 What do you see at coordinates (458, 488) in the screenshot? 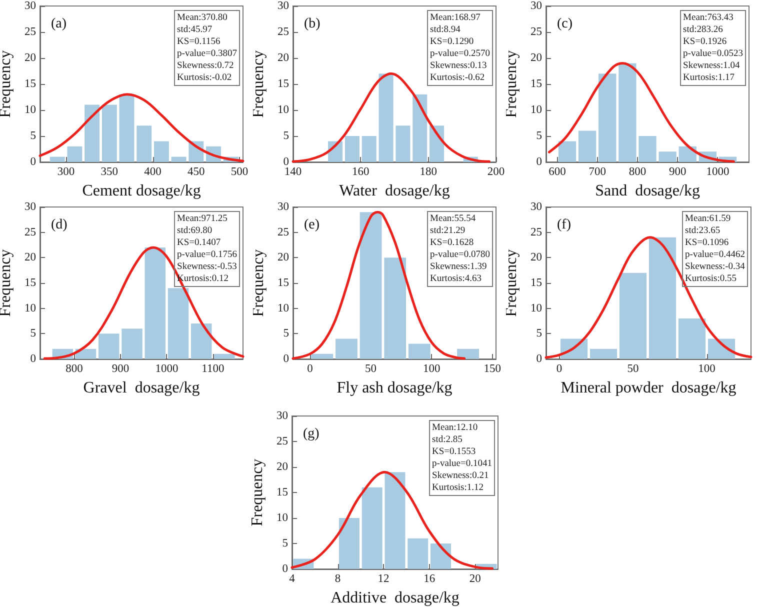
I see `annotation: Kurtosis:1.12` at bounding box center [458, 488].